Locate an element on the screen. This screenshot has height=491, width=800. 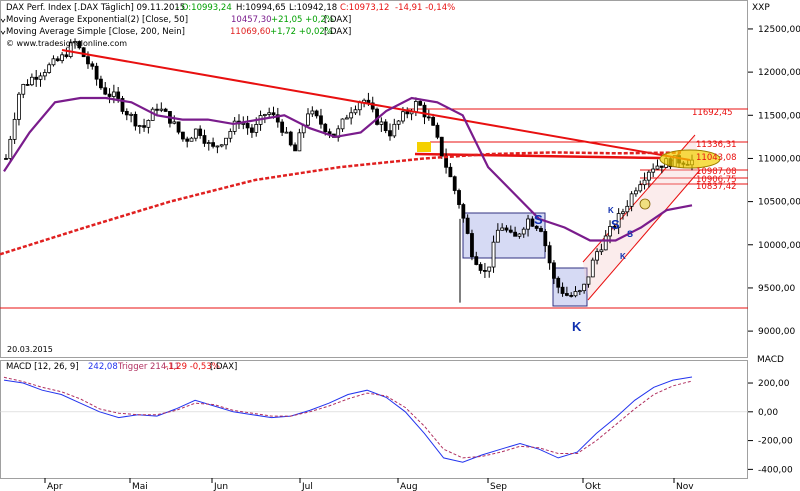
macd-y-tick-label: -200,00 is located at coordinates (775, 442).